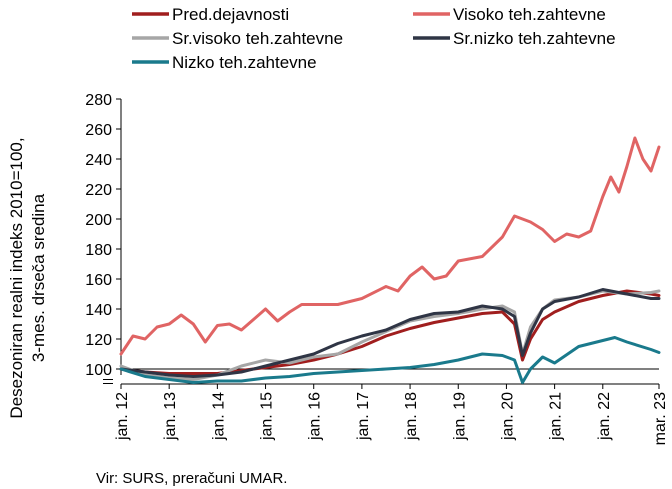 Image resolution: width=672 pixels, height=489 pixels. What do you see at coordinates (98, 250) in the screenshot?
I see `y-tick-label: 180` at bounding box center [98, 250].